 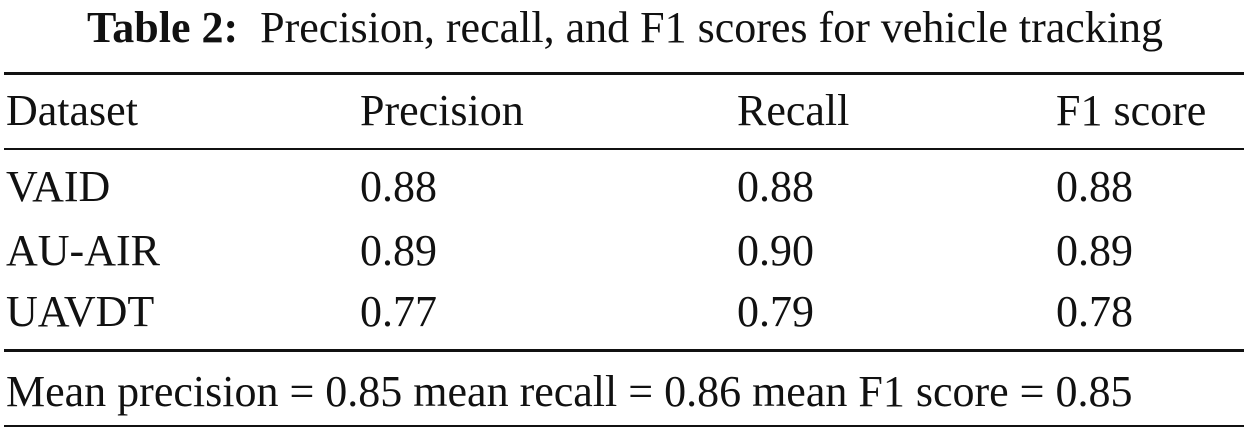 What do you see at coordinates (398, 311) in the screenshot?
I see `cell-precision: 0.77` at bounding box center [398, 311].